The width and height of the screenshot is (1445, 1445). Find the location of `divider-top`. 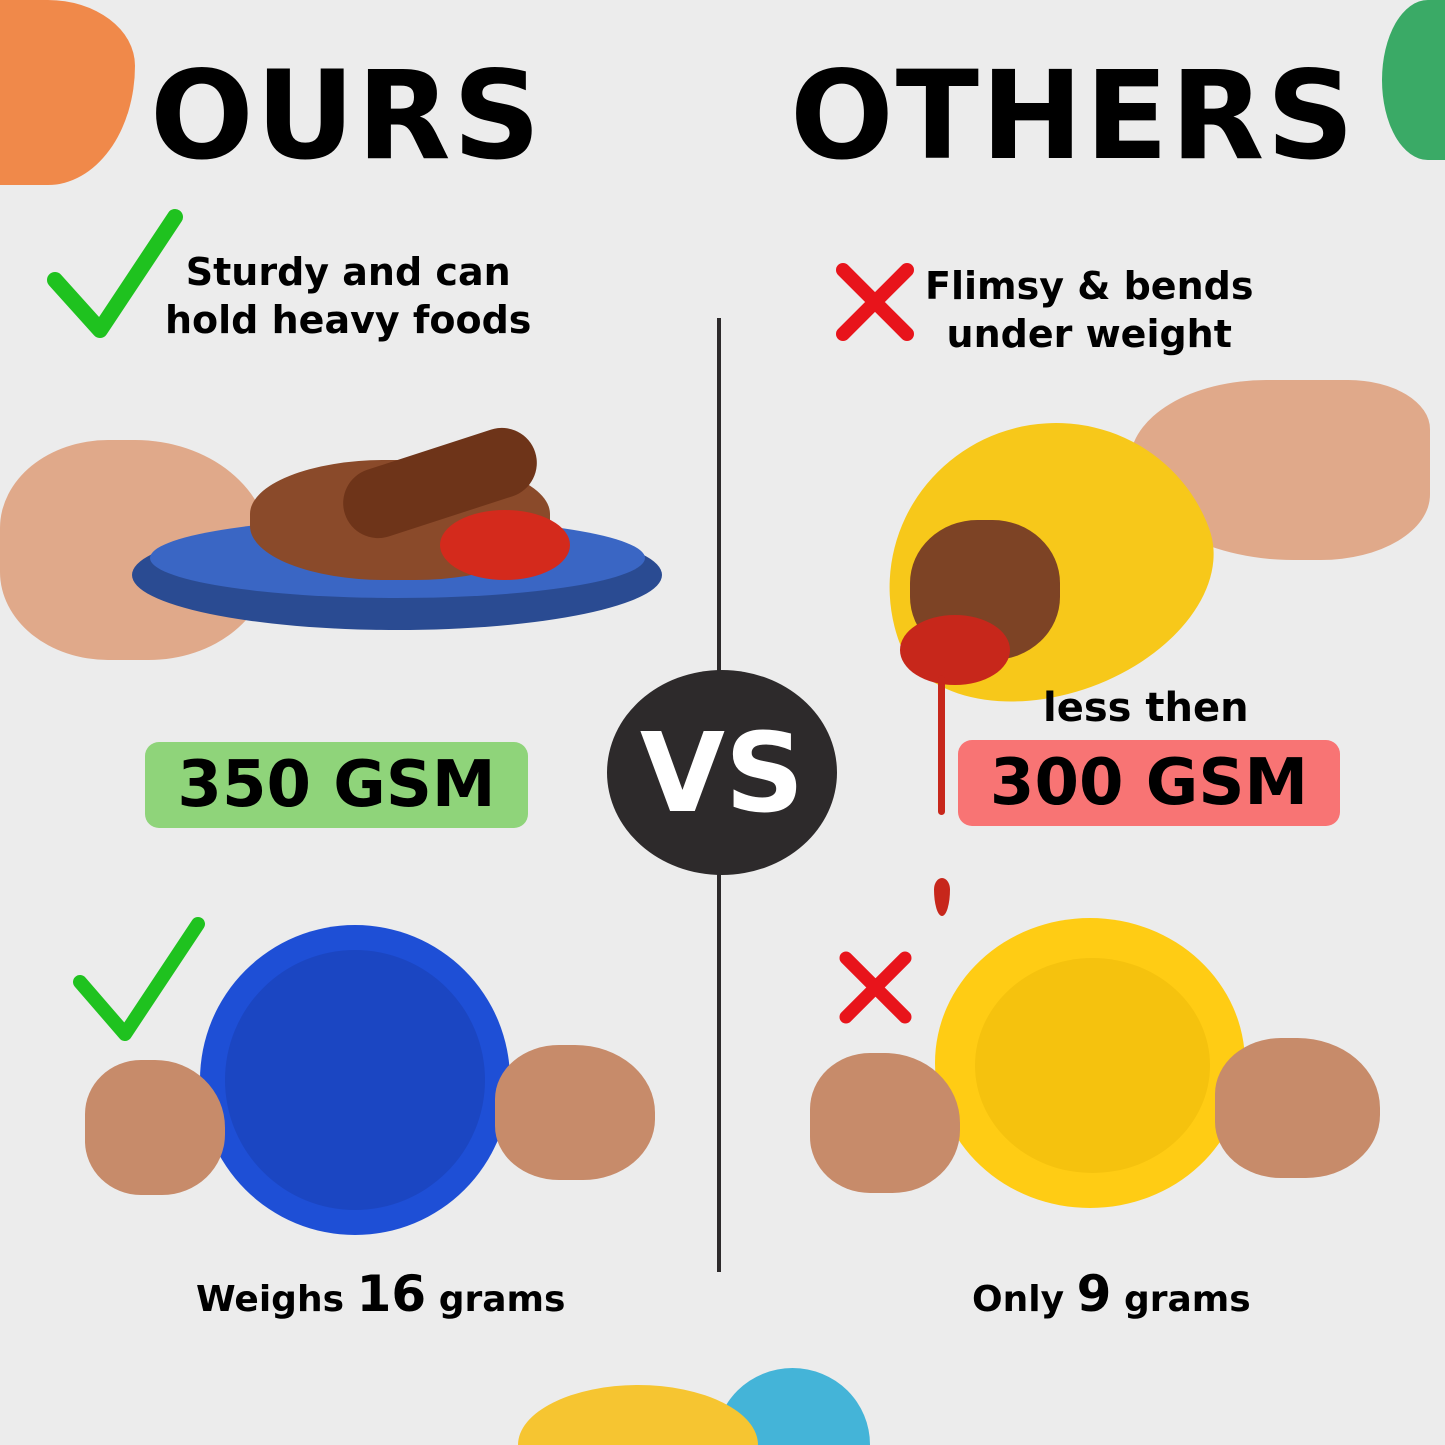

divider-top is located at coordinates (719, 498).